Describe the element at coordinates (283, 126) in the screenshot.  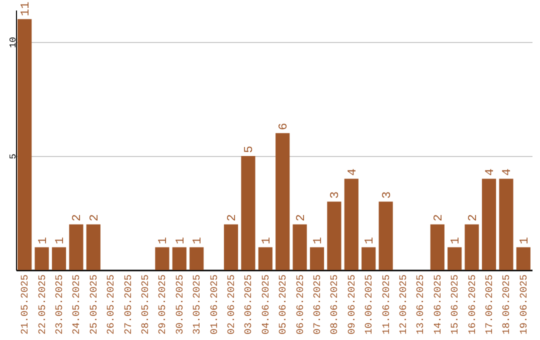
I see `data-label: 6` at that location.